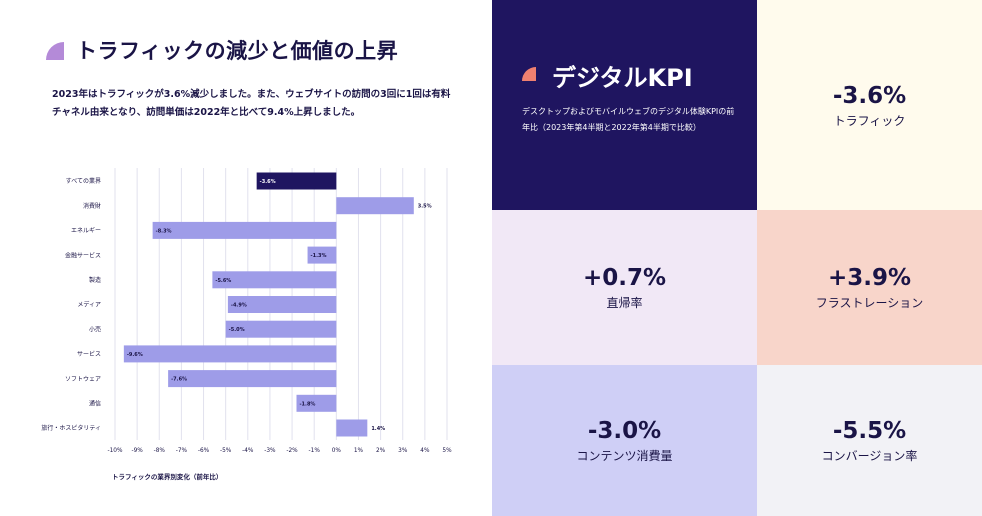 This screenshot has height=516, width=982. Describe the element at coordinates (425, 207) in the screenshot. I see `data-label: 3.5%` at that location.